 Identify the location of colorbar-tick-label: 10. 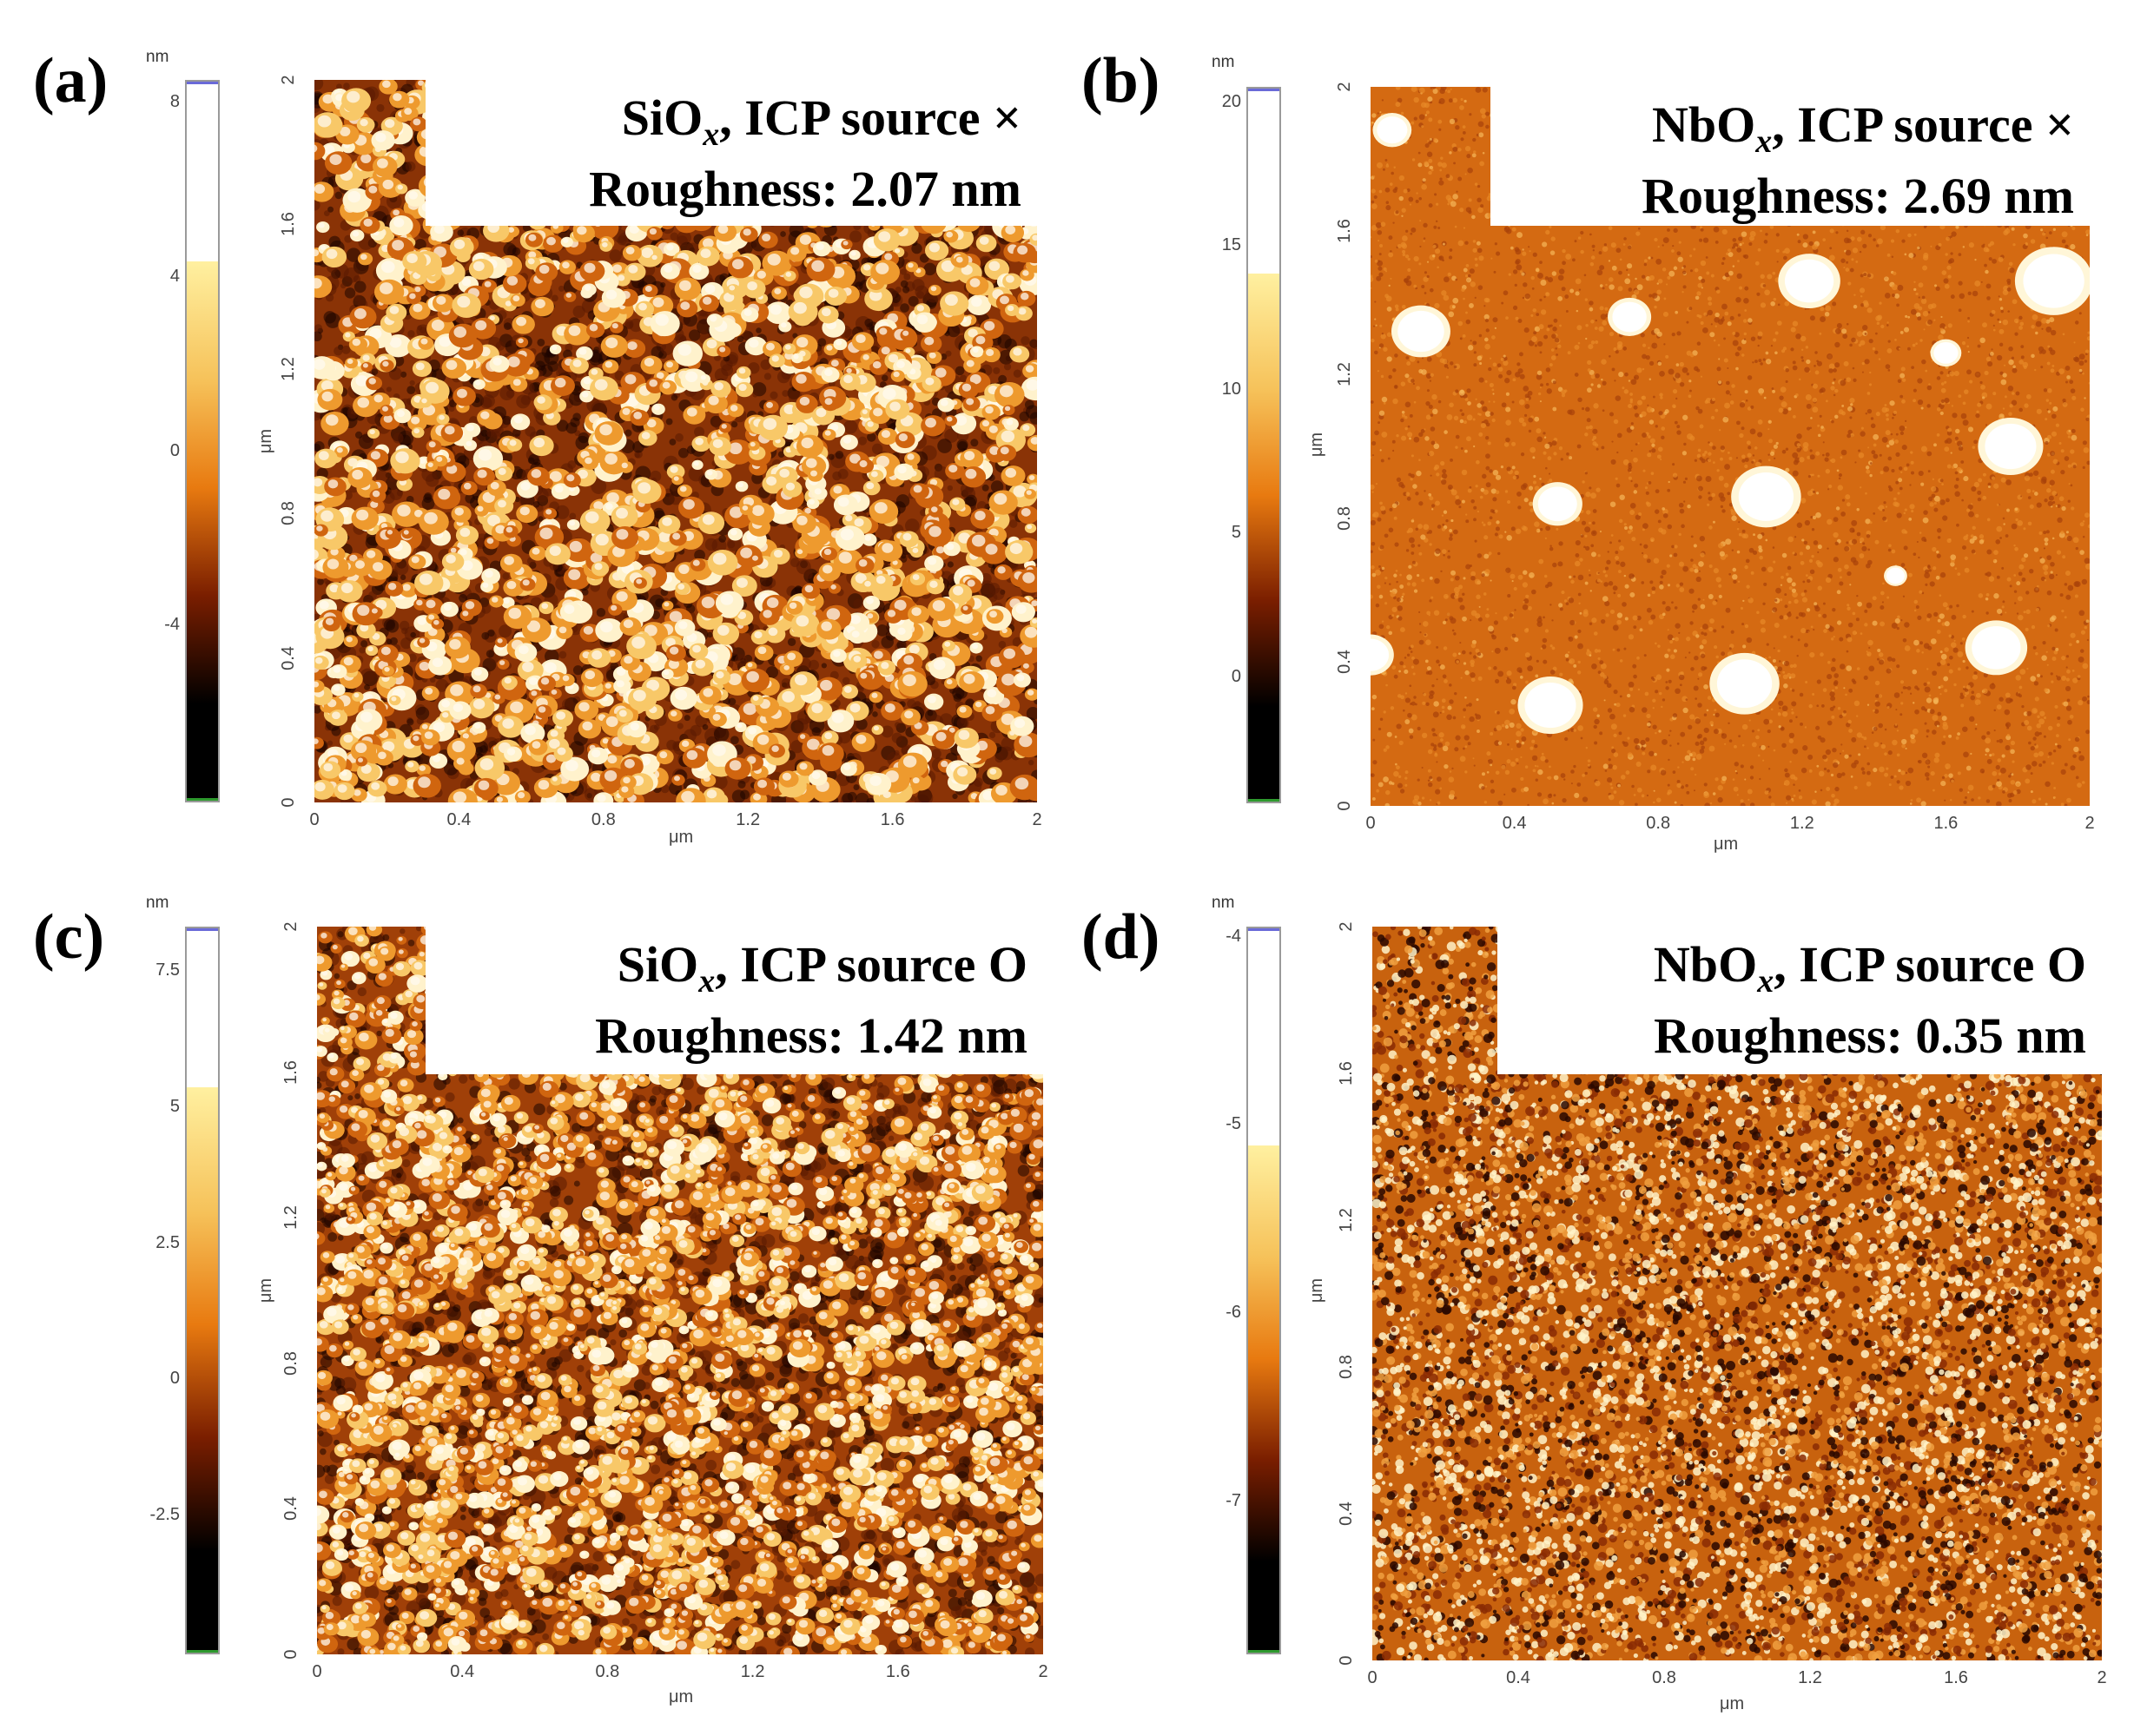
(1215, 389).